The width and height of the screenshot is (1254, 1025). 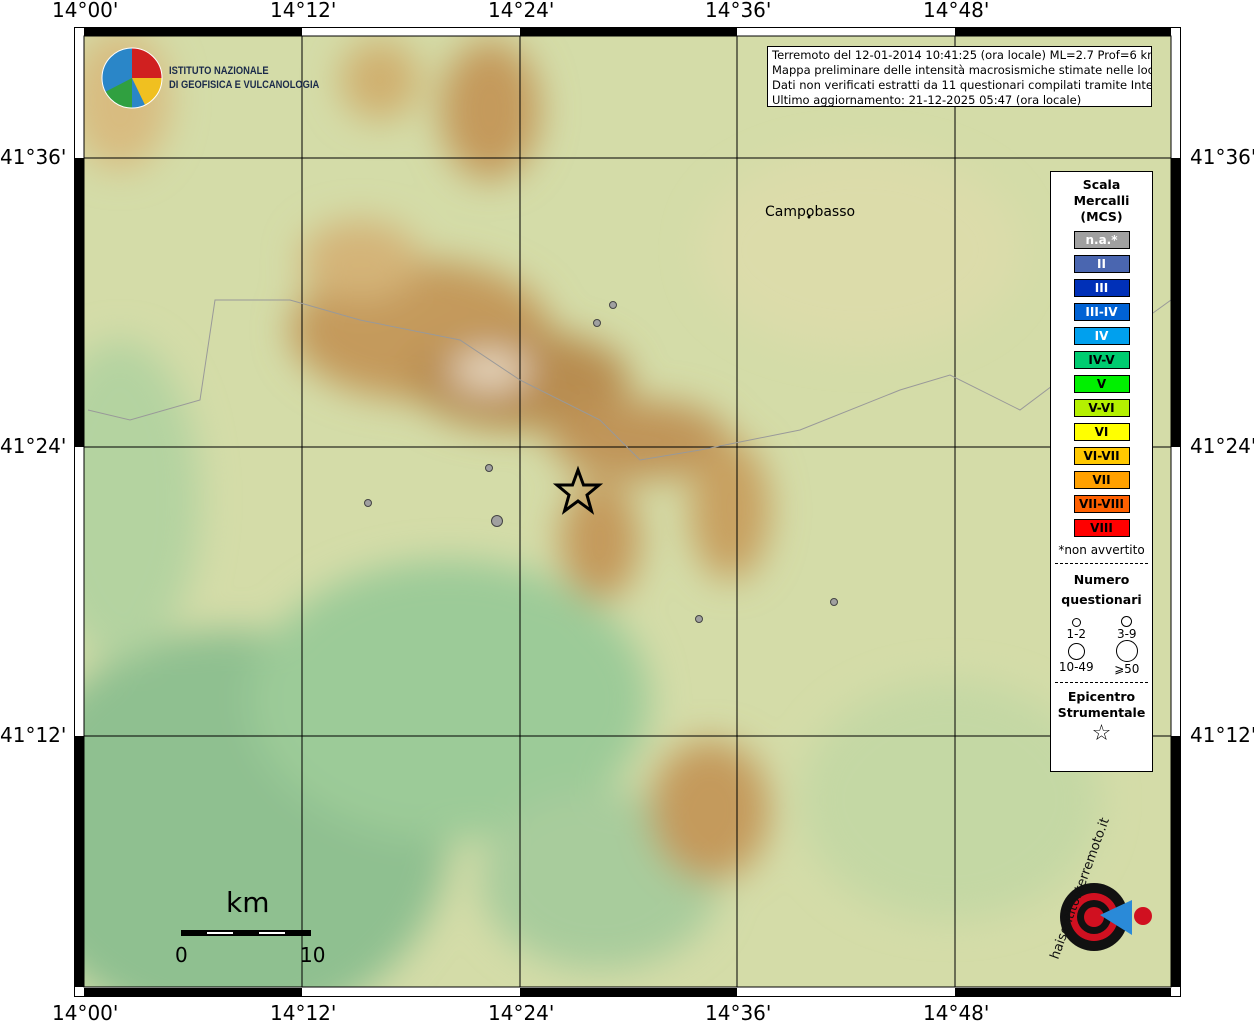 What do you see at coordinates (1101, 216) in the screenshot?
I see `title-line: (MCS)` at bounding box center [1101, 216].